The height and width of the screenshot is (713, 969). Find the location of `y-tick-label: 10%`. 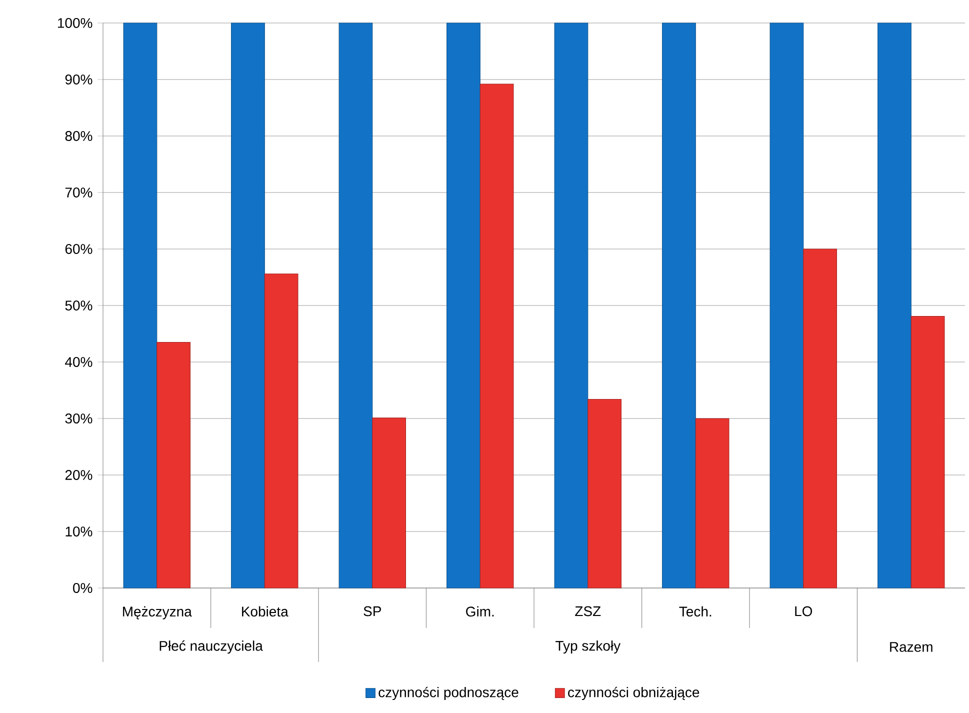

y-tick-label: 10% is located at coordinates (79, 531).